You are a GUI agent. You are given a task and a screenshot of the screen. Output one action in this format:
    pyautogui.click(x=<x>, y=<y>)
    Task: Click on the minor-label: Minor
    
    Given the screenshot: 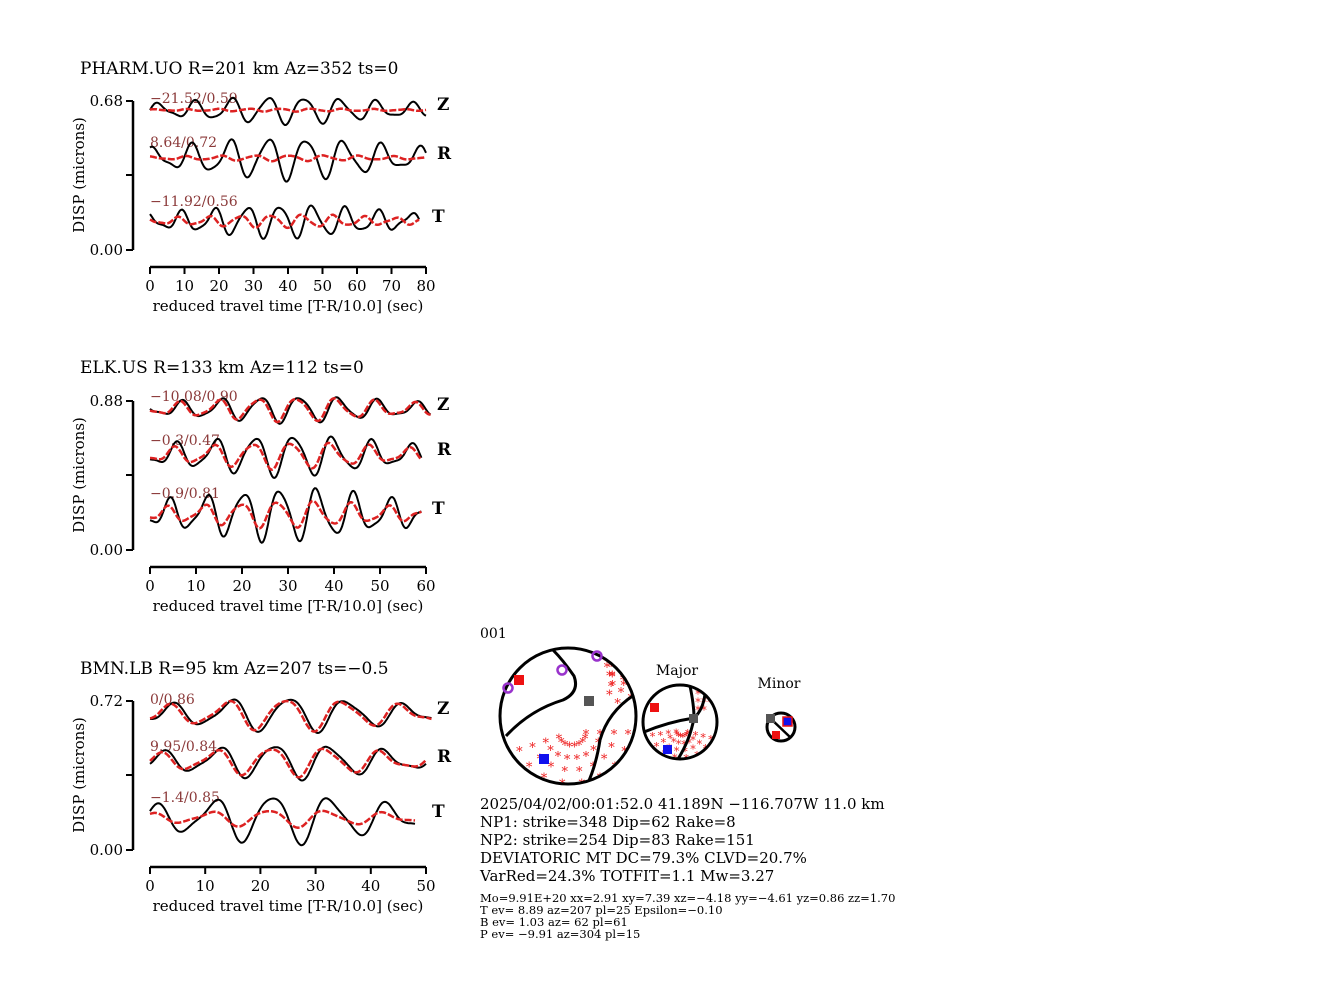 What is the action you would take?
    pyautogui.click(x=779, y=684)
    